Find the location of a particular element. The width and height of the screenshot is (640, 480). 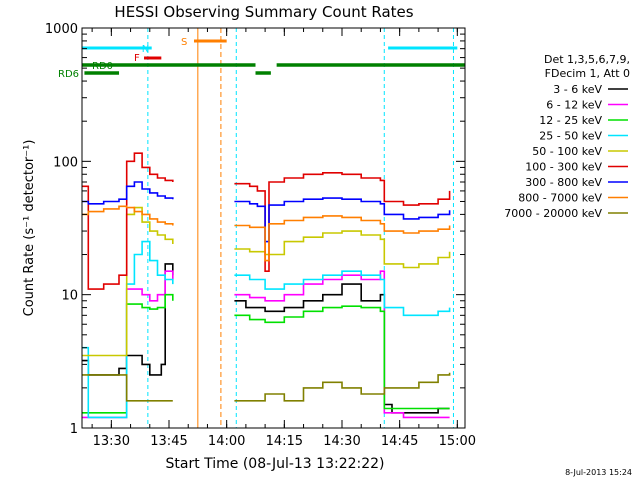

legend-label-4: 50 - 100 keV is located at coordinates (567, 151).